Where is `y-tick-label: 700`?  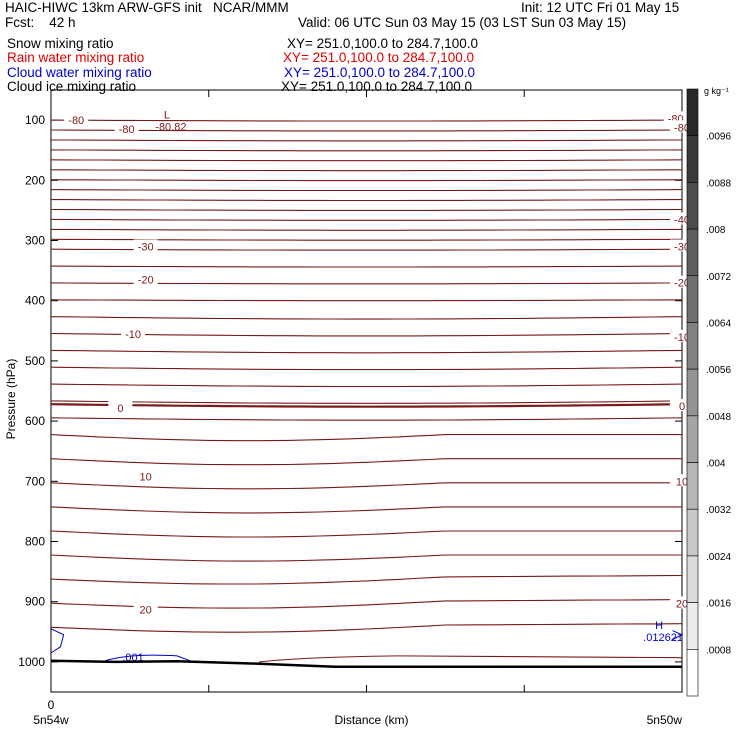
y-tick-label: 700 is located at coordinates (35, 481).